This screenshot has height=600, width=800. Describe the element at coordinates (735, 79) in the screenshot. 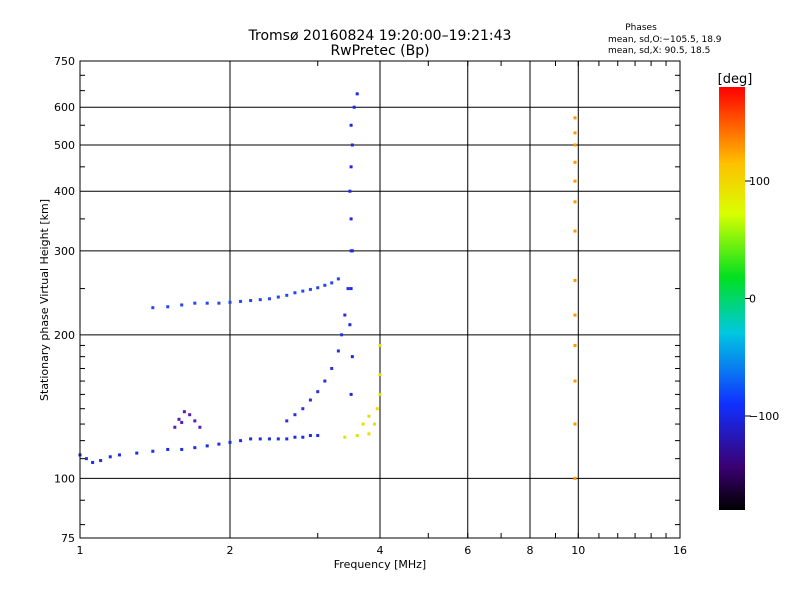

I see `colorbar-label: [deg]` at that location.